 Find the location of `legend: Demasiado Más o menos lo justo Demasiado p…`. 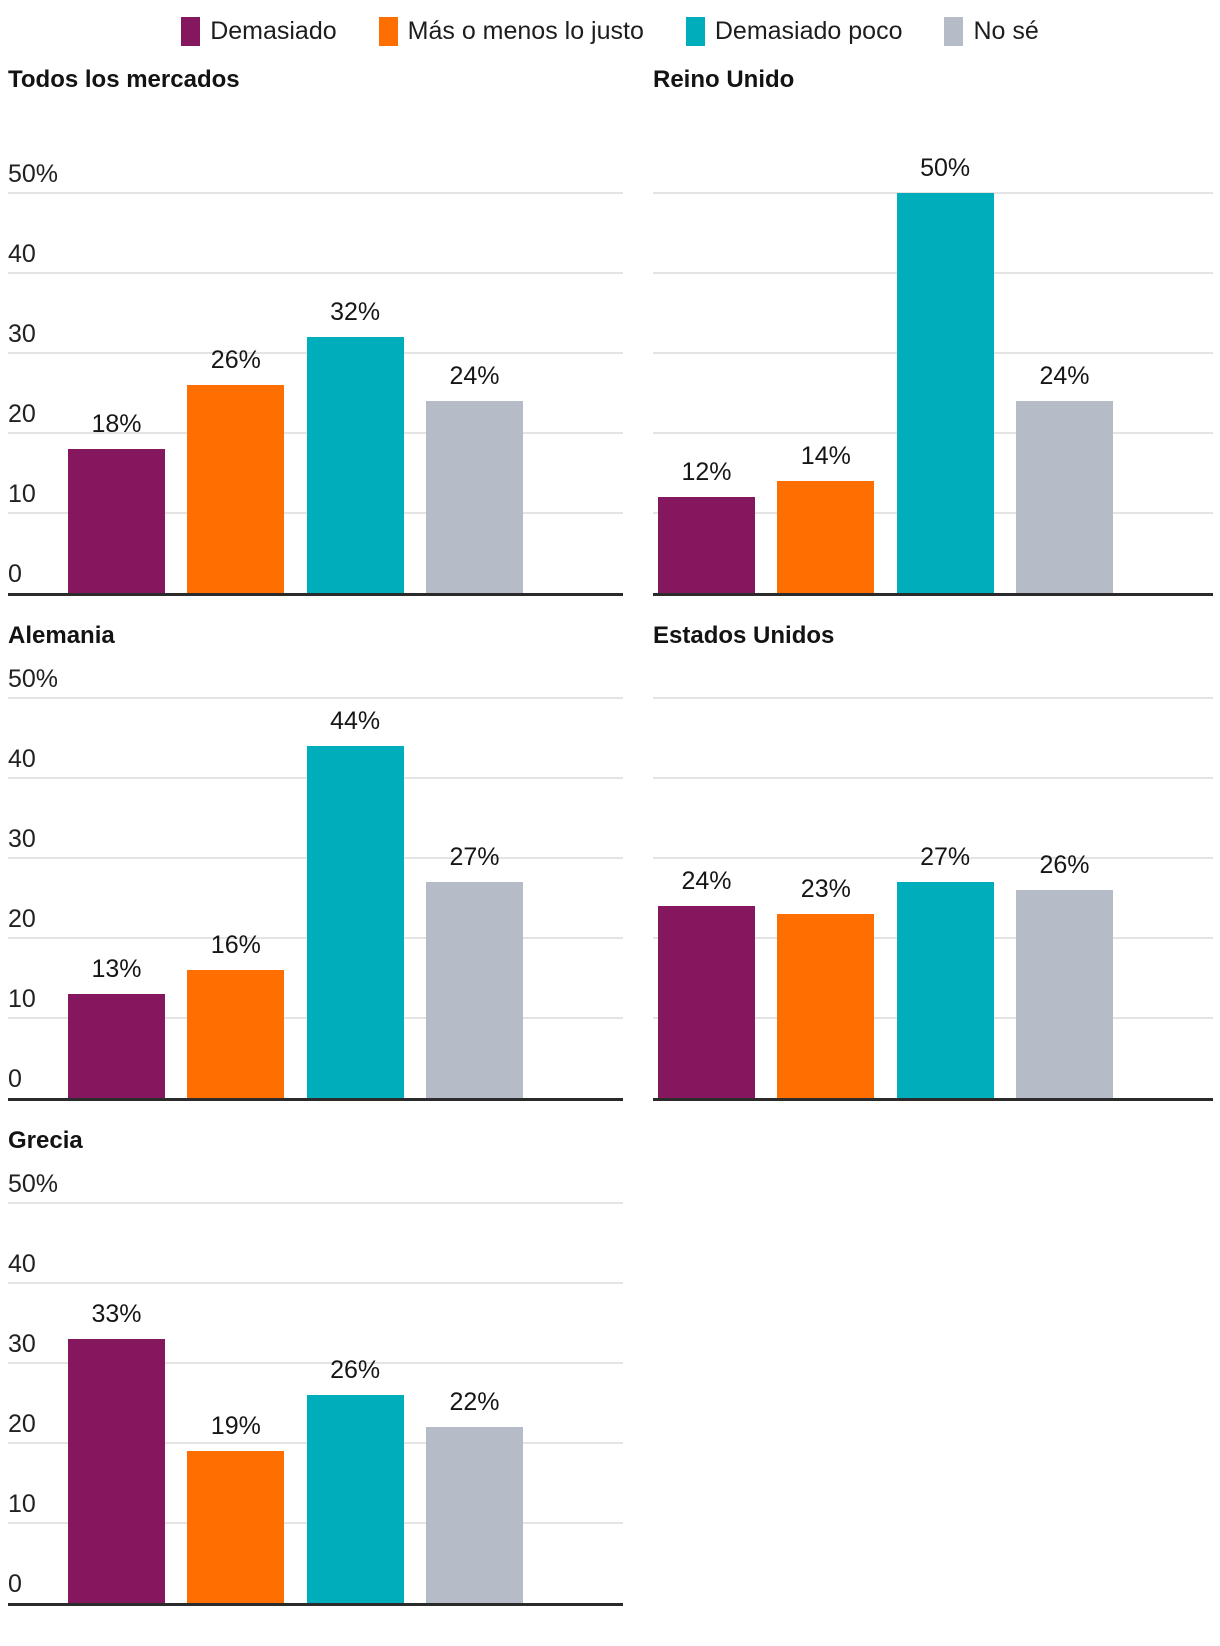

legend: Demasiado Más o menos lo justo Demasiado p… is located at coordinates (610, 24).